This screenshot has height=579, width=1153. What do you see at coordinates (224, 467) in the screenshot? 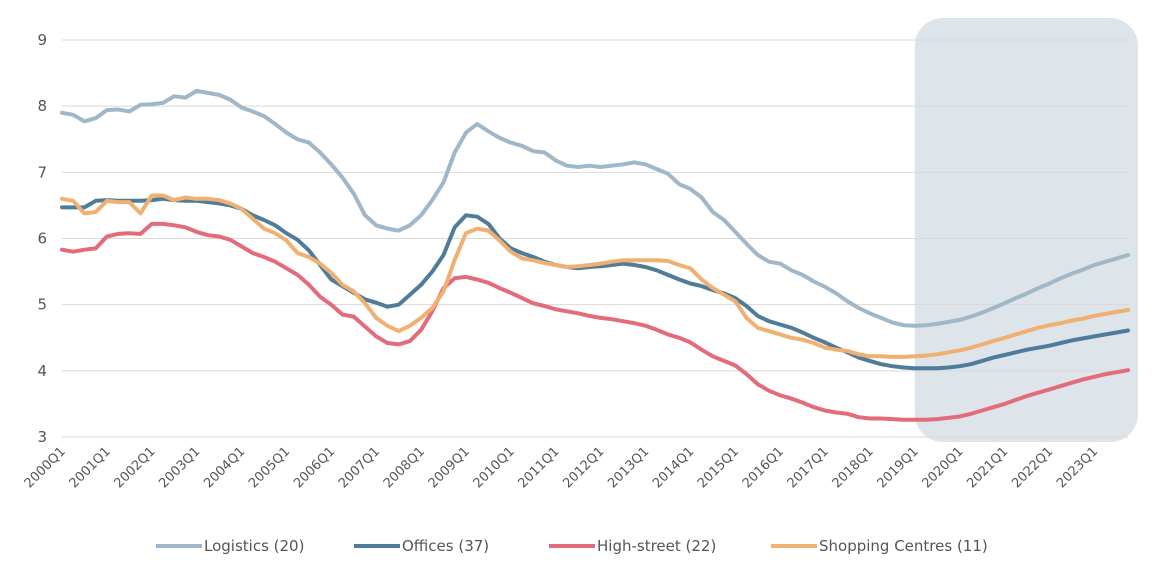
I see `x-tick-label: 2004Q1` at bounding box center [224, 467].